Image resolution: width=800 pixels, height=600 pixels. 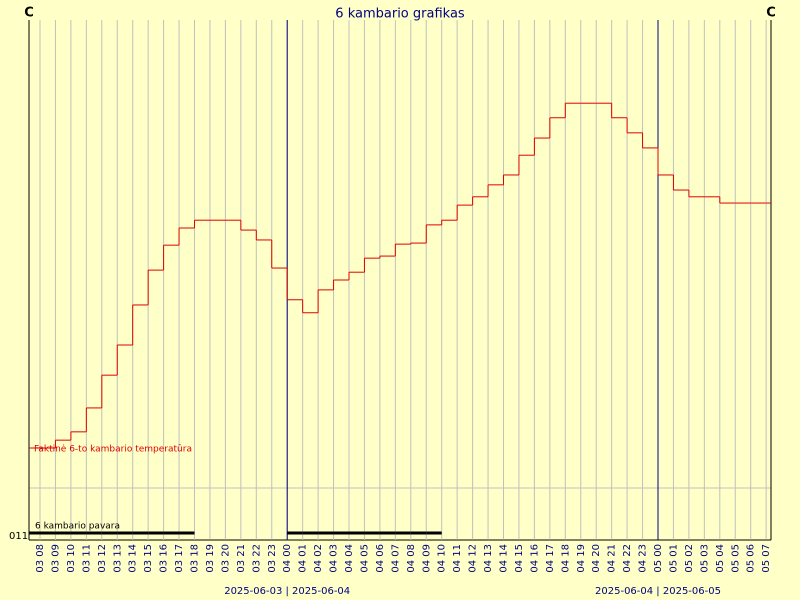 What do you see at coordinates (519, 558) in the screenshot?
I see `x-tick-label: 04 15` at bounding box center [519, 558].